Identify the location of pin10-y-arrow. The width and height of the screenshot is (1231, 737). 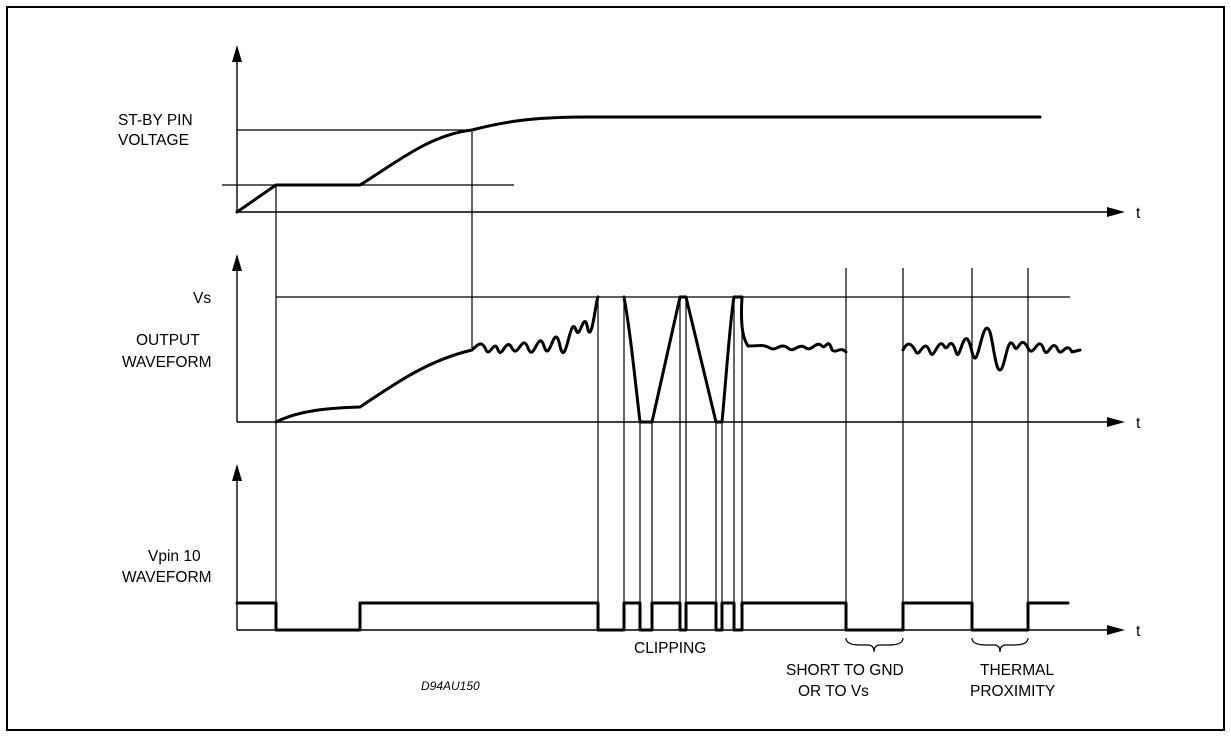
(237, 472).